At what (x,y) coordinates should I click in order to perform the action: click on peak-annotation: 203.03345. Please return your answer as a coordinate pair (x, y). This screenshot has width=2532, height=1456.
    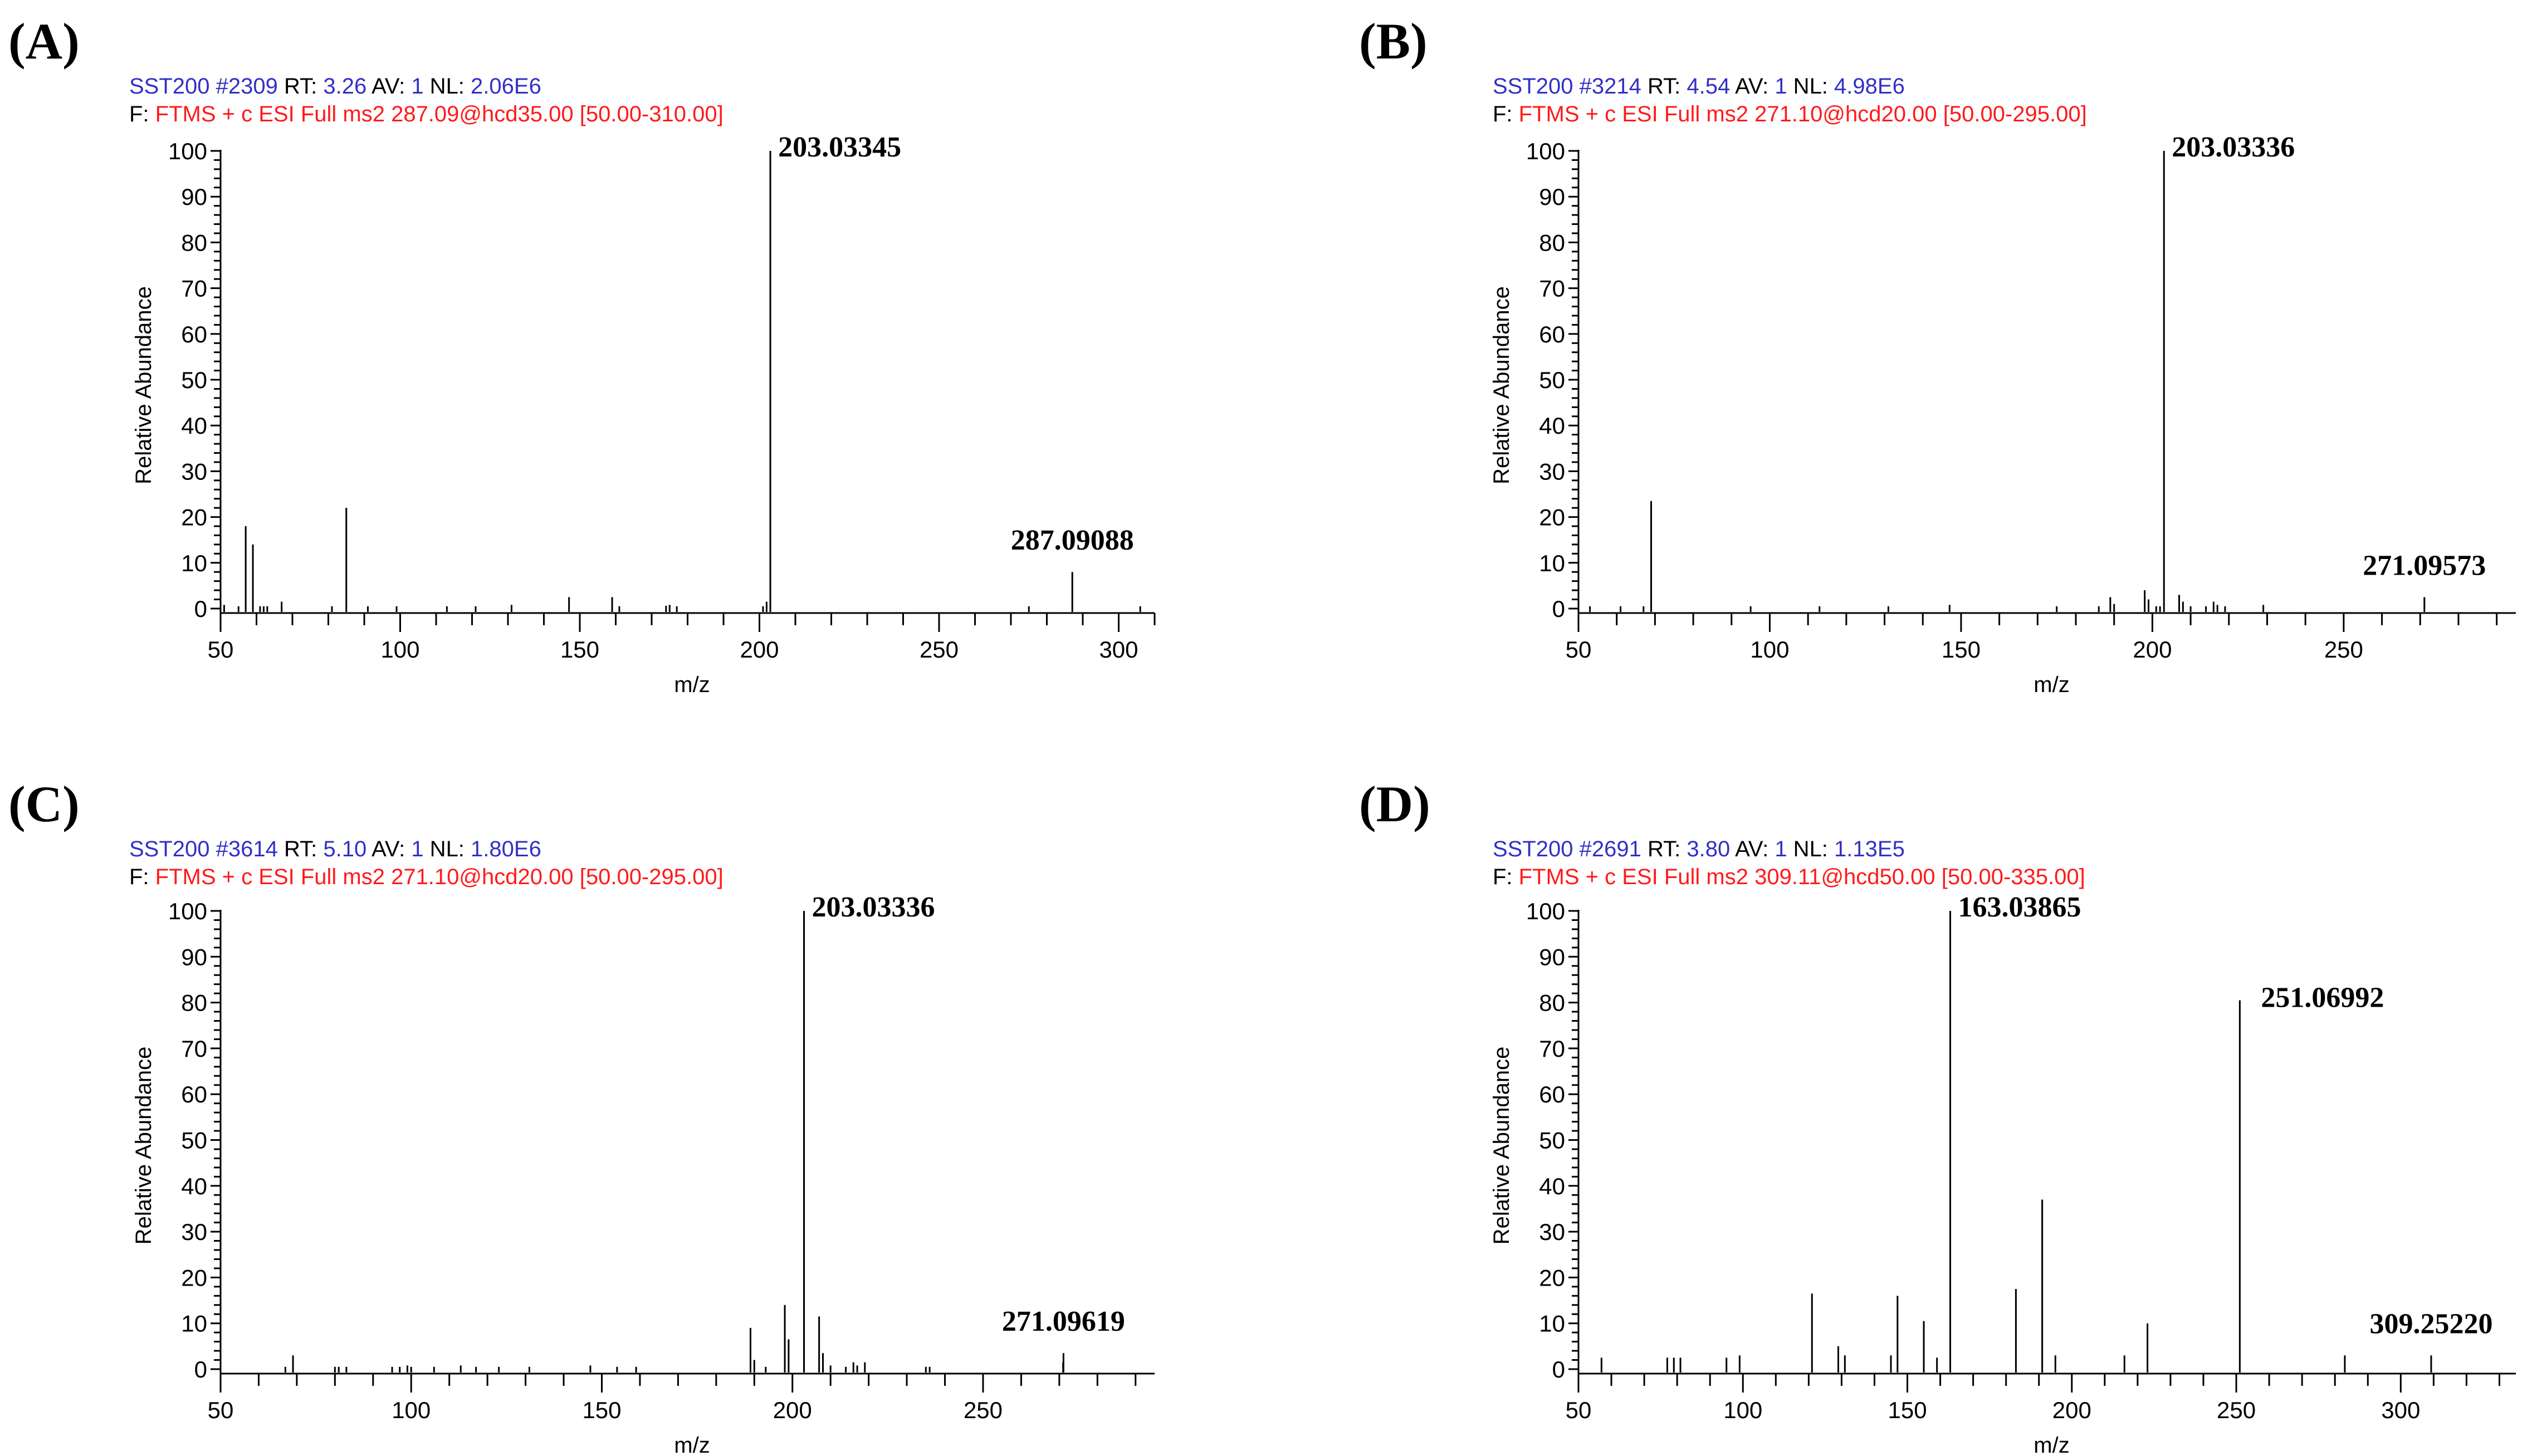
    Looking at the image, I should click on (840, 147).